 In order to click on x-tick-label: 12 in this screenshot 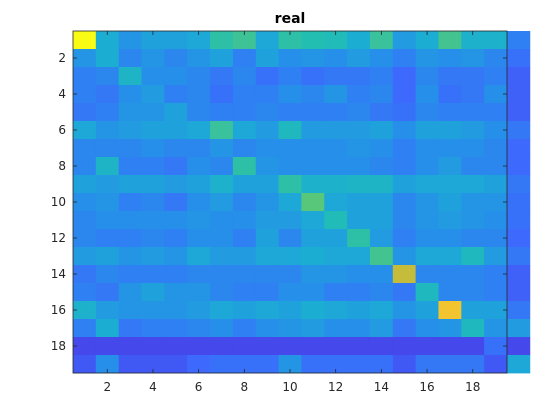, I will do `click(335, 387)`.